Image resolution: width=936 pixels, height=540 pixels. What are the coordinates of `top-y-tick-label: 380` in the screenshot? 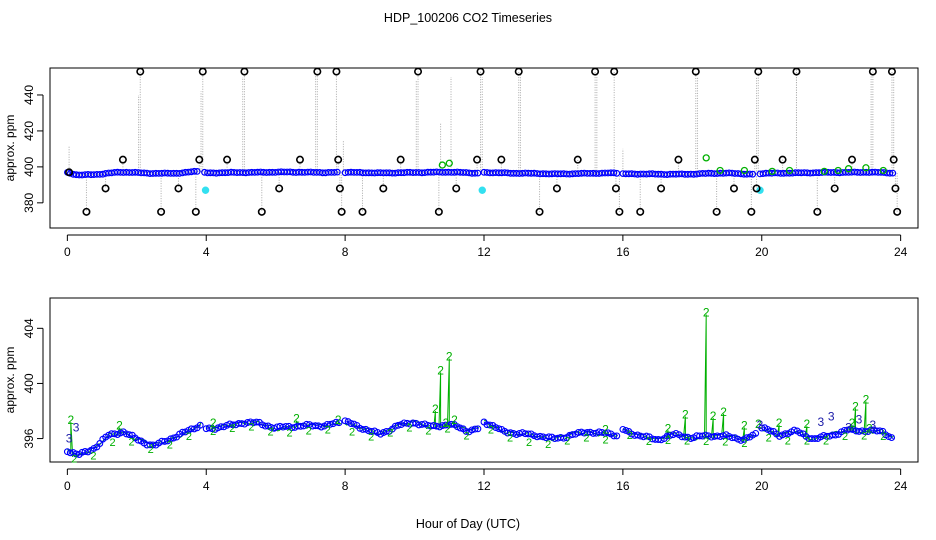 It's located at (29, 202).